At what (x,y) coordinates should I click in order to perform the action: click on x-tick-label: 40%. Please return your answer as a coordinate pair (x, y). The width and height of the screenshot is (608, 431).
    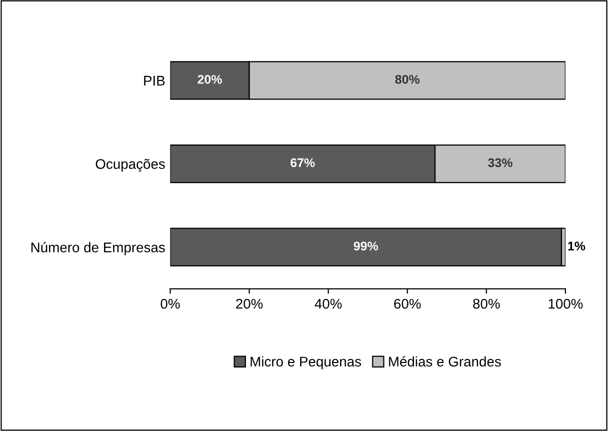
    Looking at the image, I should click on (328, 303).